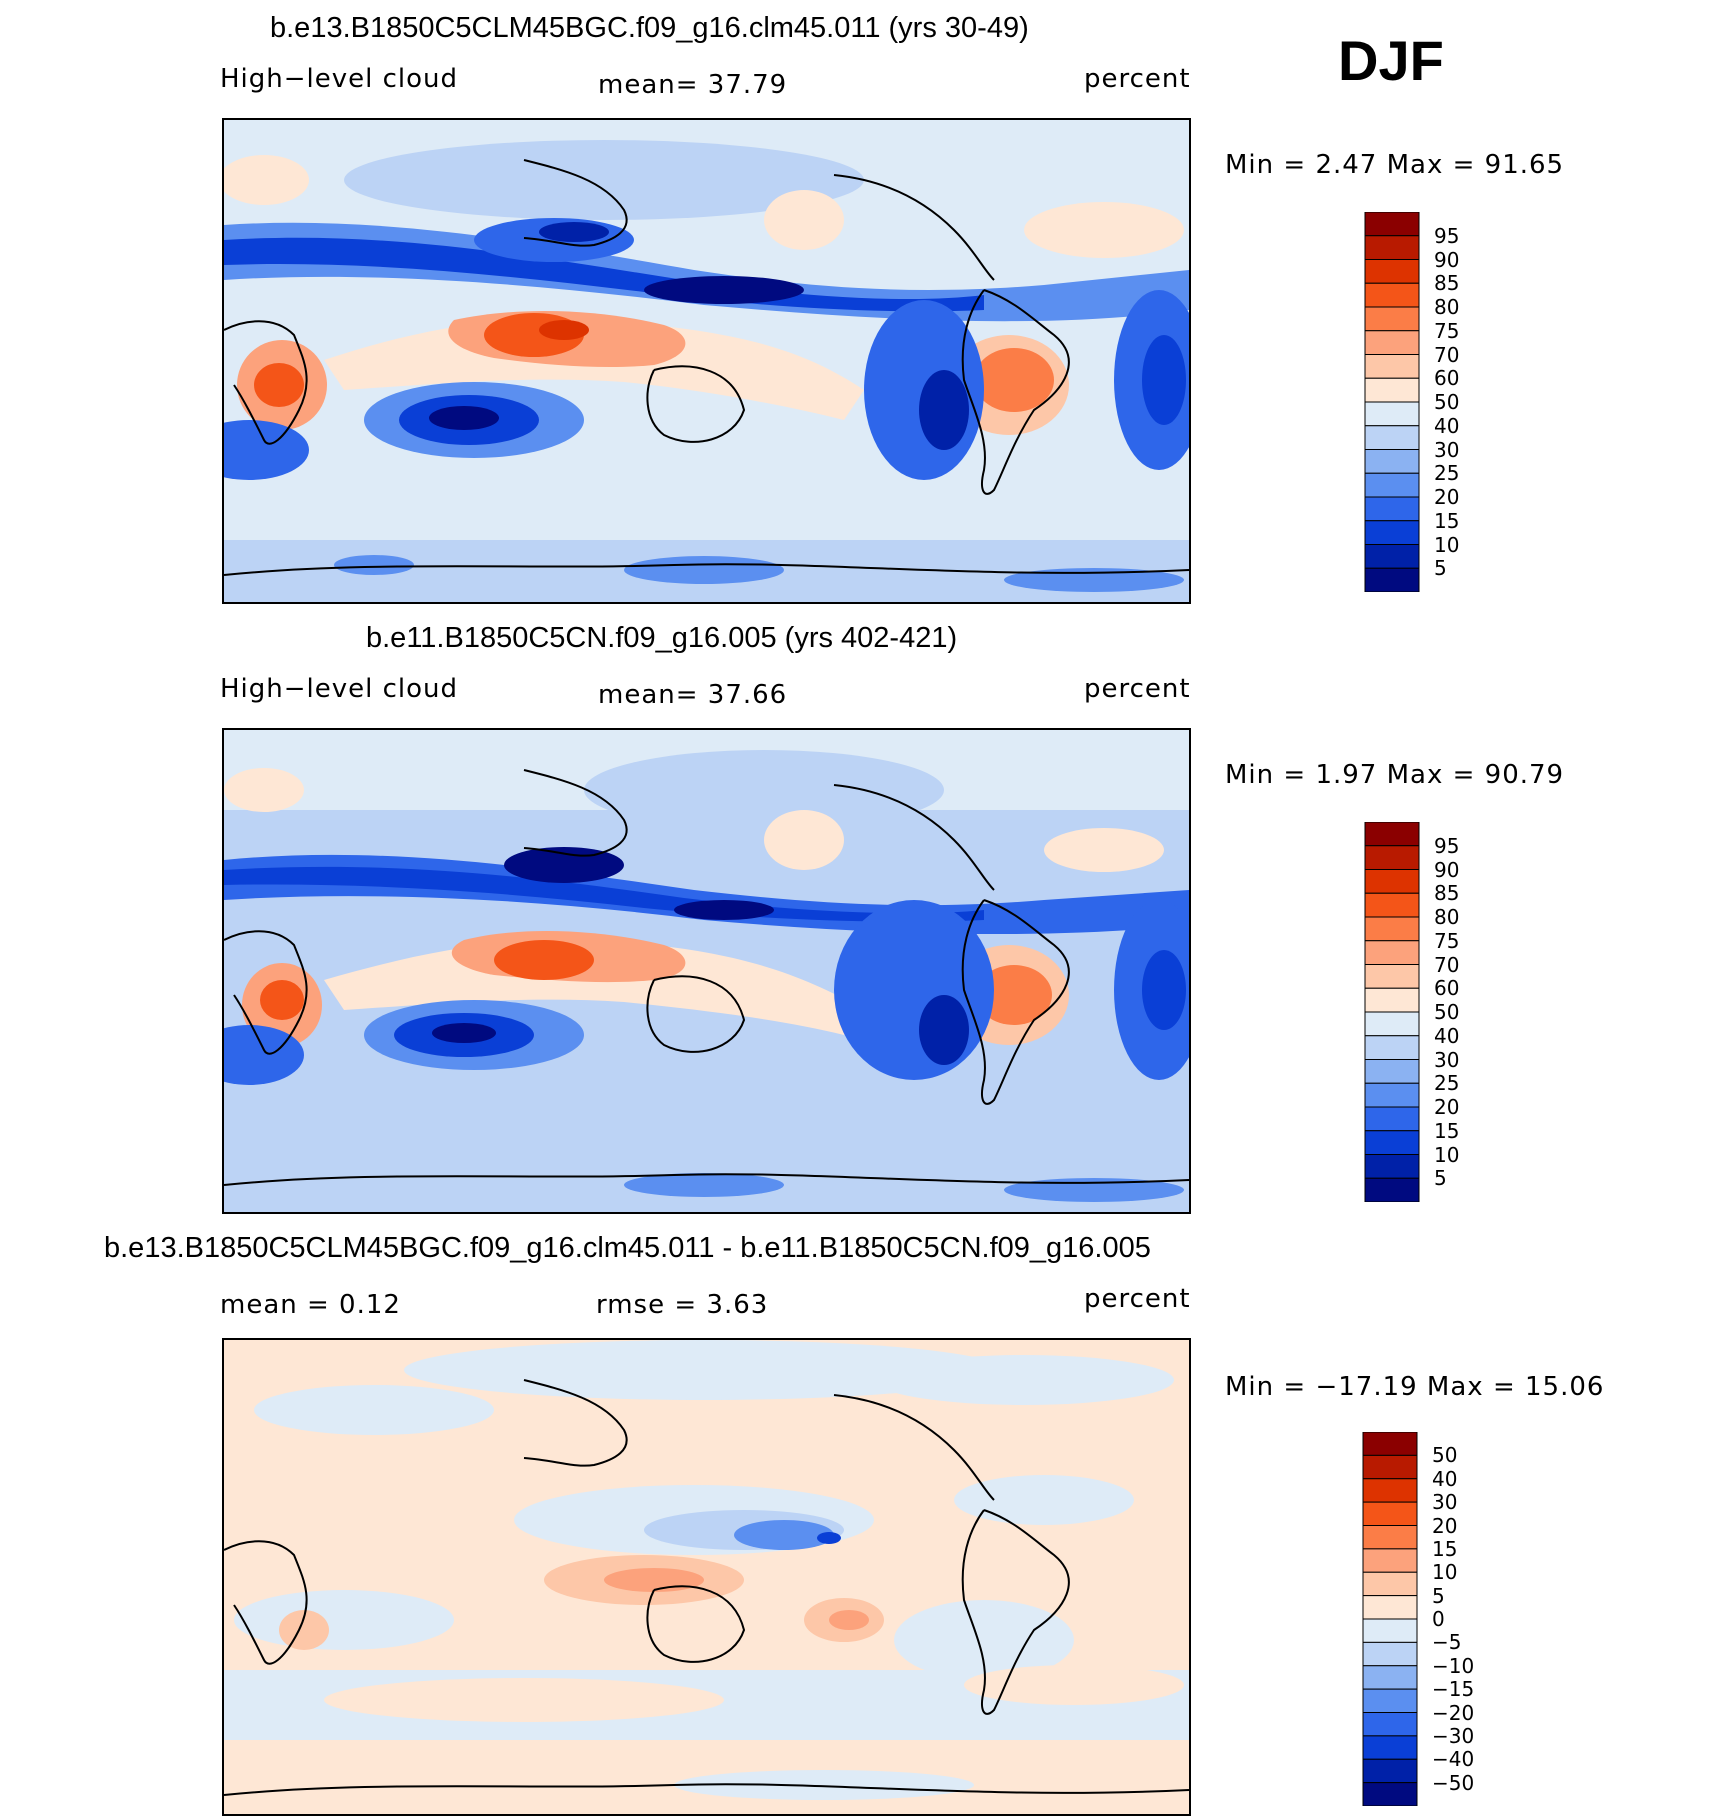 The height and width of the screenshot is (1816, 1710). Describe the element at coordinates (1395, 165) in the screenshot. I see `panel-1-minmax: Min = 2.47 Max = 91.65` at that location.